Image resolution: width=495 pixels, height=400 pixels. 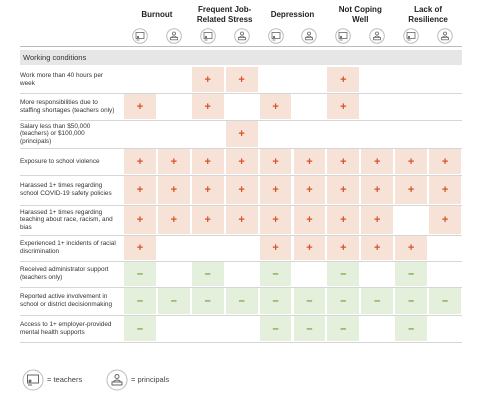 What do you see at coordinates (150, 379) in the screenshot?
I see `legend-principals: = principals` at bounding box center [150, 379].